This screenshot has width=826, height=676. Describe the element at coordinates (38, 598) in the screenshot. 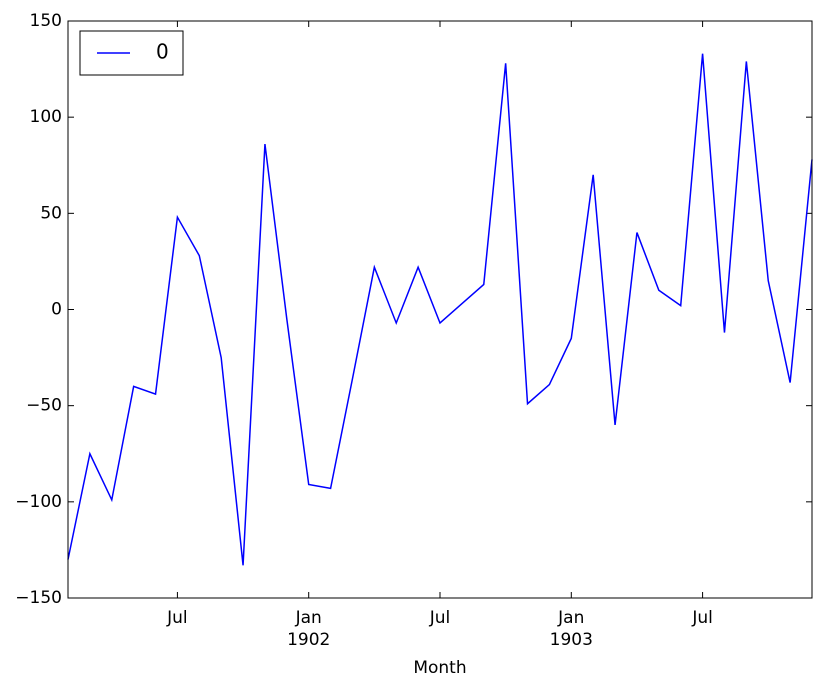

I see `y-tick-label: −150` at that location.